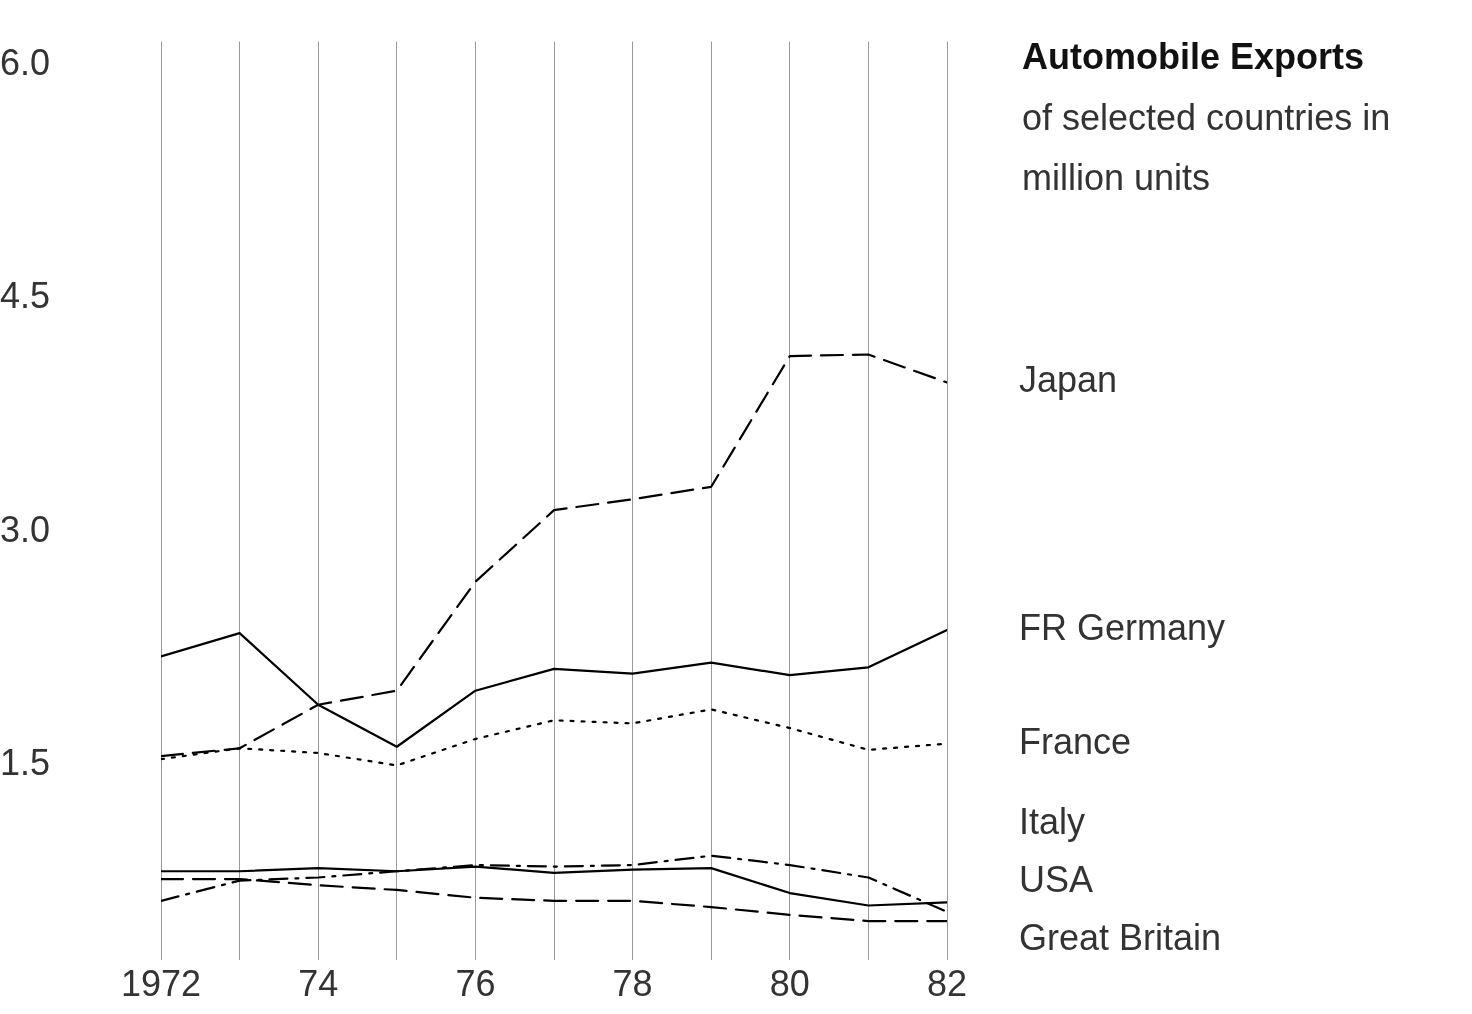 This screenshot has height=1014, width=1472. I want to click on text: of selected countries in million units, so click(1207, 148).